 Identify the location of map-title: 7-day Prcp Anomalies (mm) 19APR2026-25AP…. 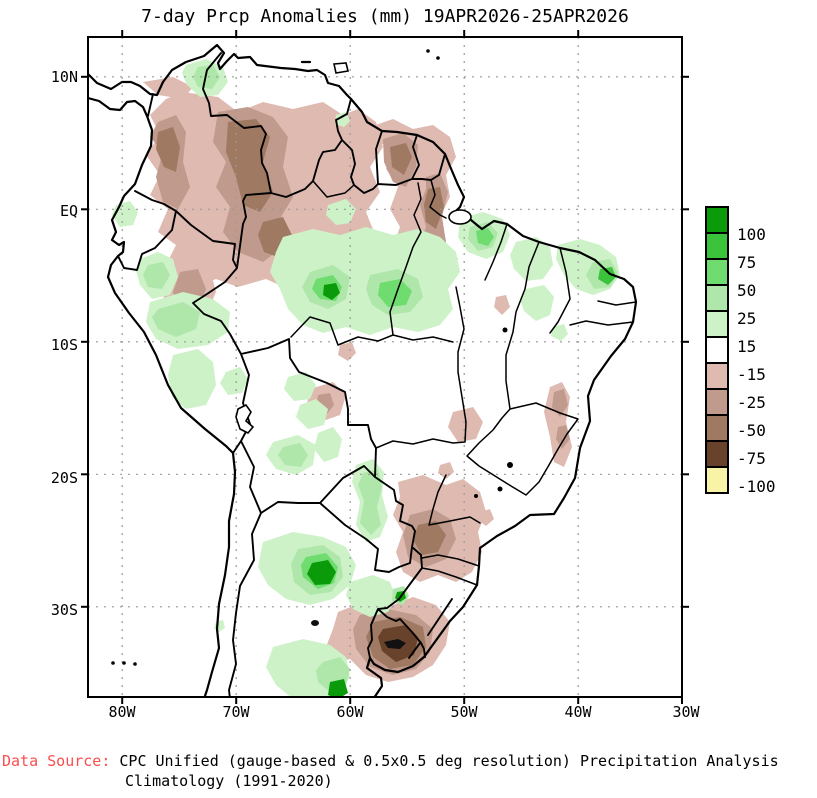
(385, 16).